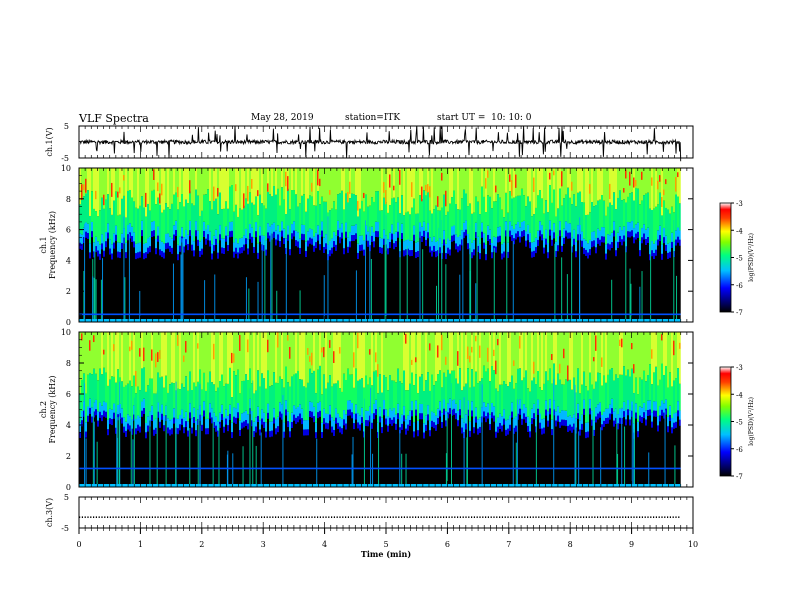 The image size is (792, 612). Describe the element at coordinates (282, 118) in the screenshot. I see `date-label: May 28, 2019` at that location.